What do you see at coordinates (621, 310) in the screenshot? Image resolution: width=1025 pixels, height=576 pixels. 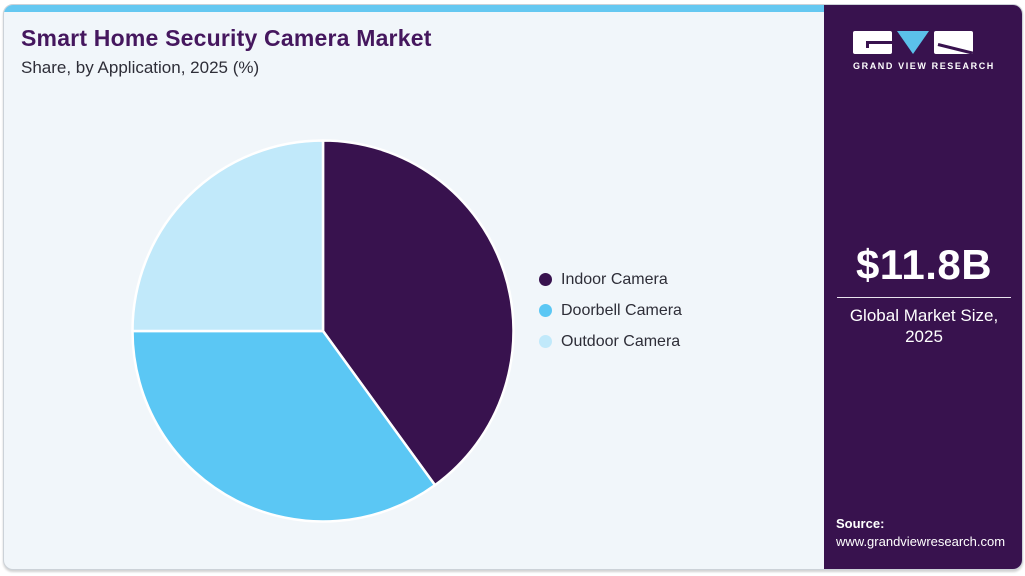 I see `legend-label: Doorbell Camera` at bounding box center [621, 310].